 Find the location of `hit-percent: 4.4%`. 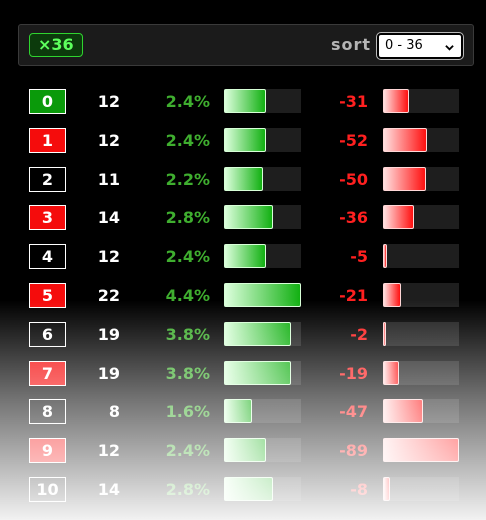

hit-percent: 4.4% is located at coordinates (187, 295).